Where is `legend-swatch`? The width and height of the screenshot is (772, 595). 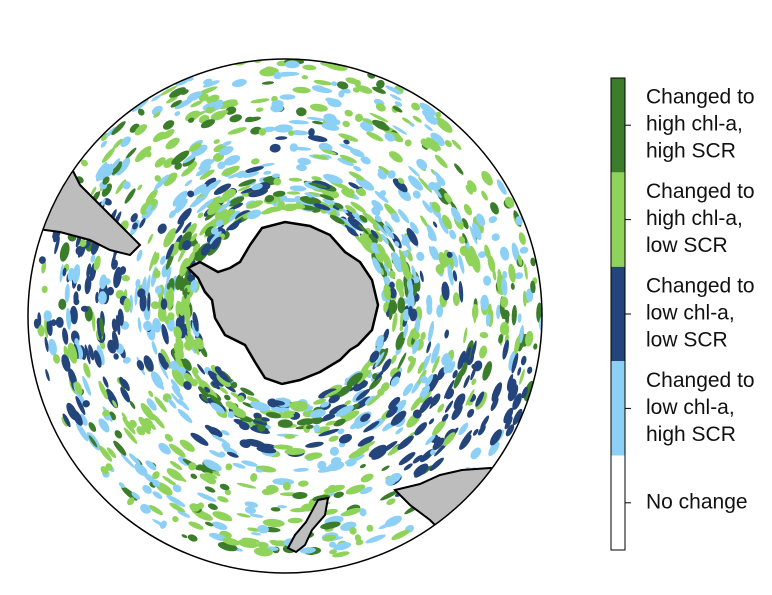
legend-swatch is located at coordinates (618, 408).